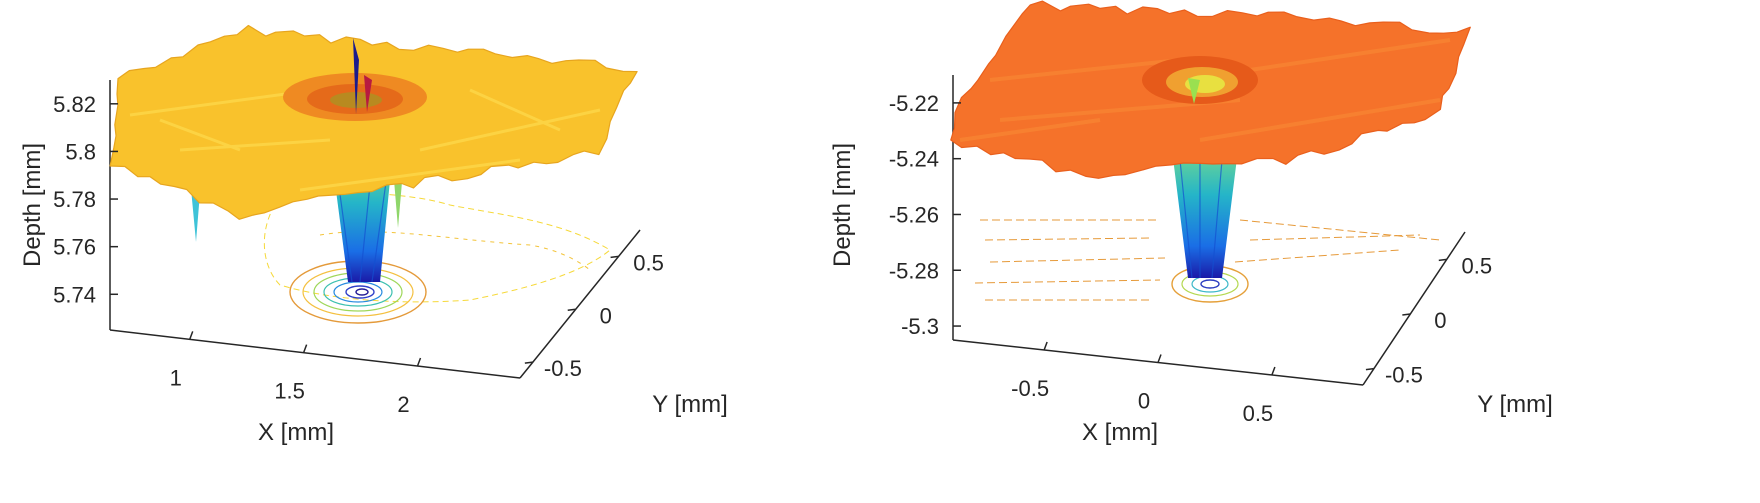 This screenshot has height=503, width=1760. What do you see at coordinates (403, 404) in the screenshot?
I see `x-tick-label: 2` at bounding box center [403, 404].